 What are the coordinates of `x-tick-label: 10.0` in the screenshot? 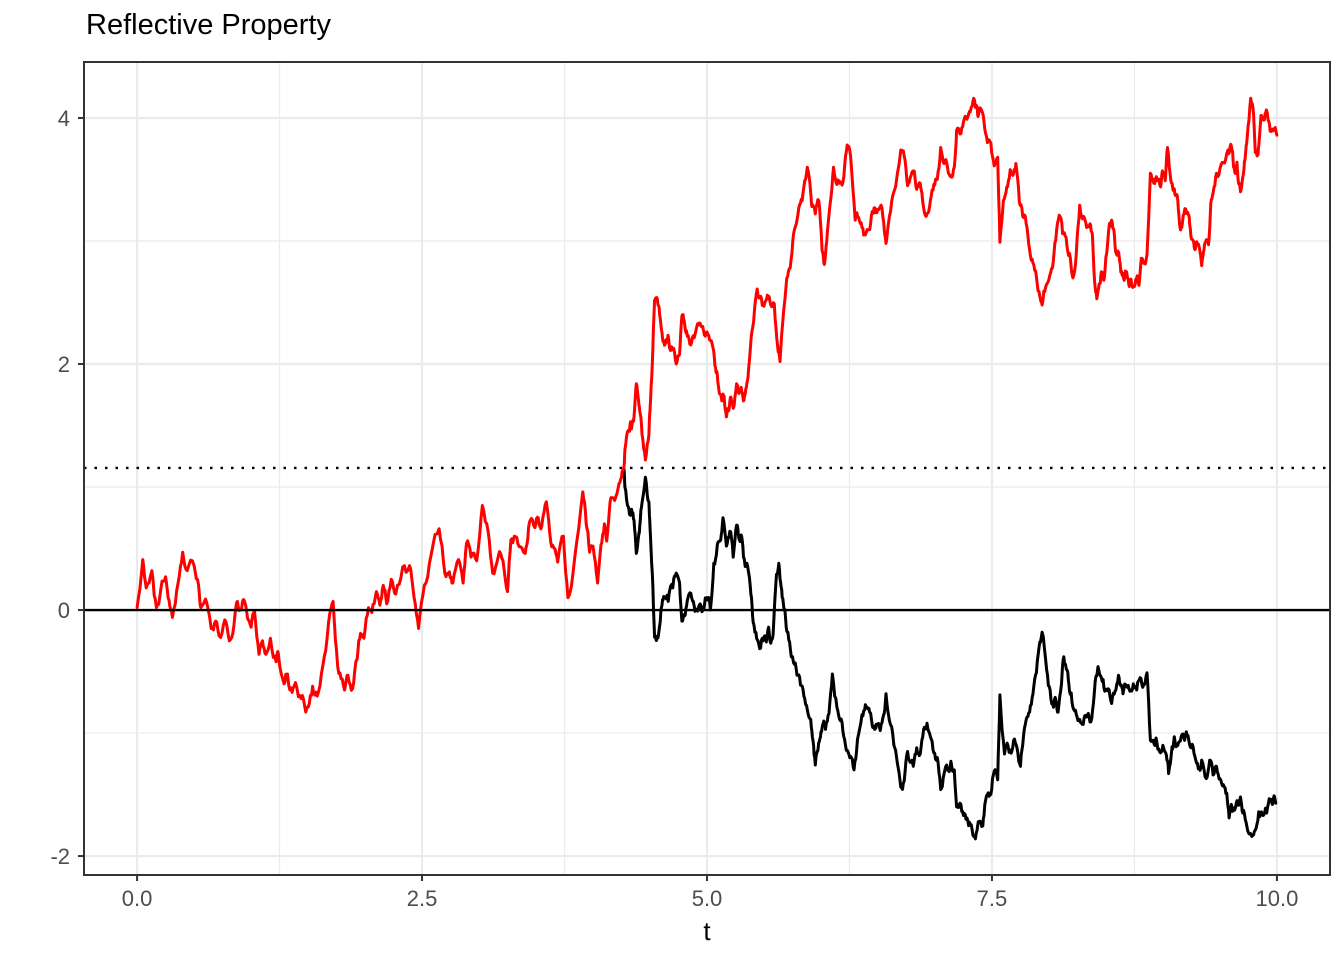 It's located at (1277, 898).